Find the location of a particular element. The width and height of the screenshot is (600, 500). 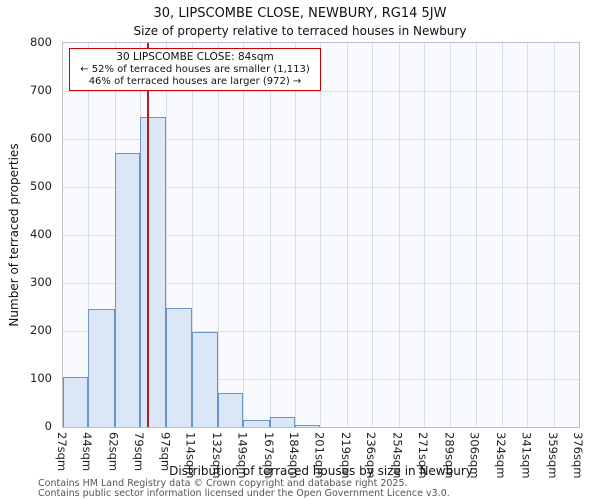

y-tick-label: 700 is located at coordinates (41, 90).